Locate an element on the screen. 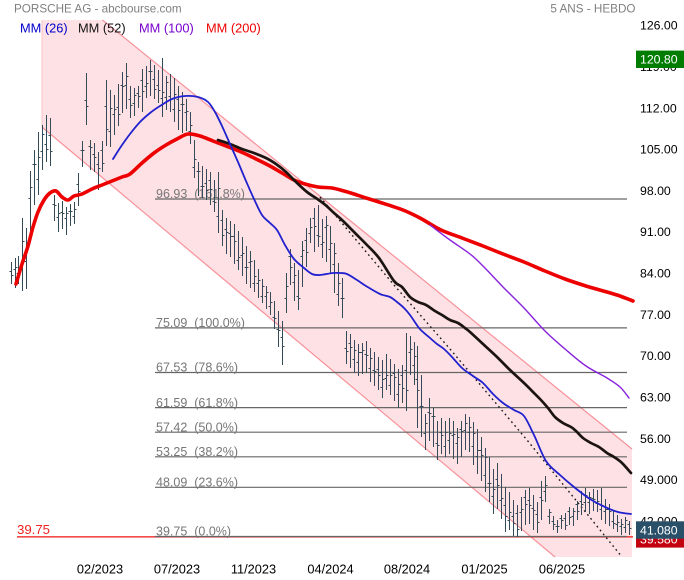  svg-text: 63.00 is located at coordinates (655, 398).